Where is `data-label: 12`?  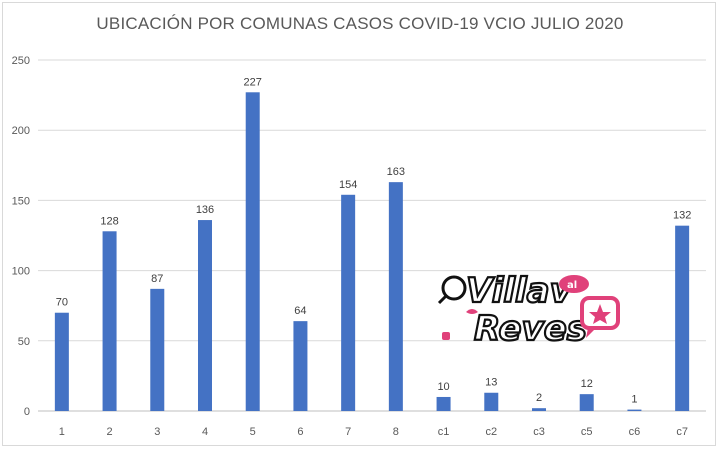
data-label: 12 is located at coordinates (587, 384).